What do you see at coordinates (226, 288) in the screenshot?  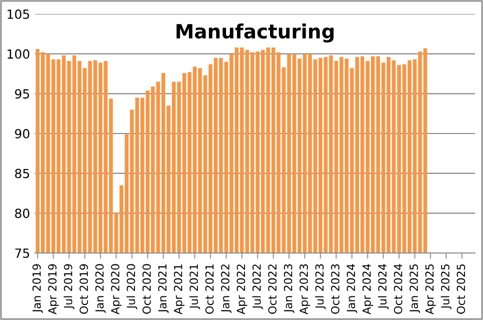 I see `x-tick-label: Jan 2022` at bounding box center [226, 288].